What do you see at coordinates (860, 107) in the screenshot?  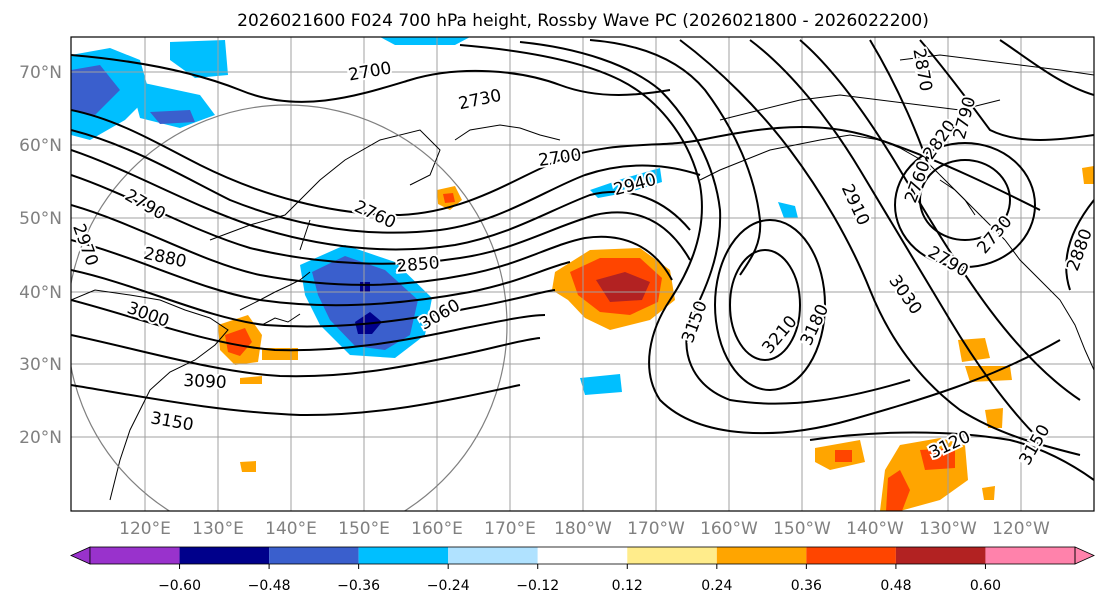 I see `arctic-coastline` at bounding box center [860, 107].